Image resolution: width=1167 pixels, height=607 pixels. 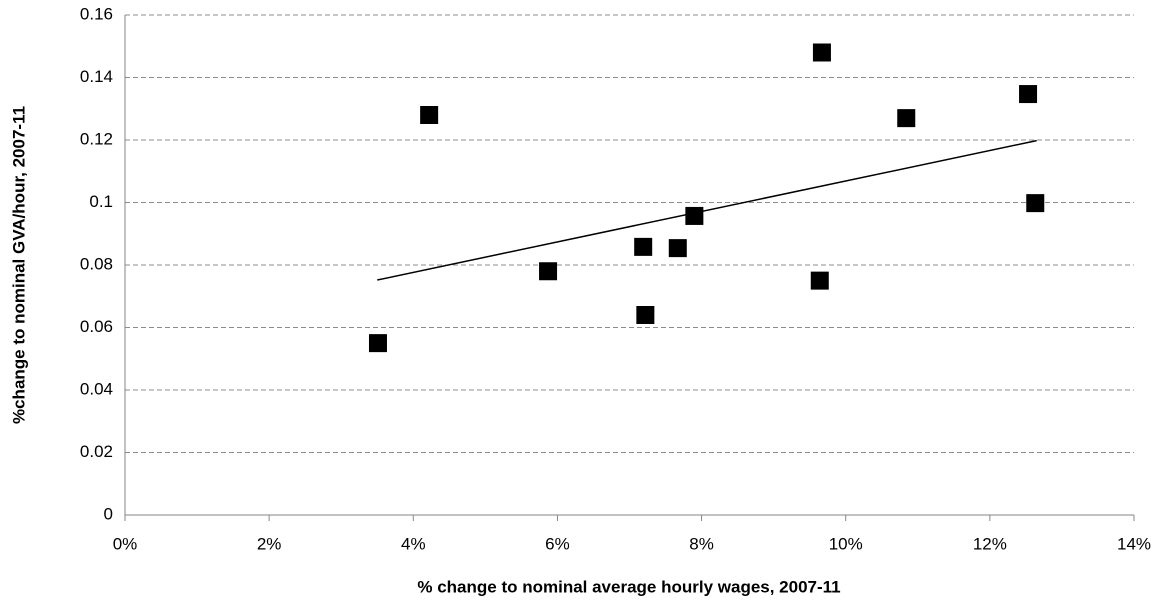 I want to click on y-tick-label: 0.06, so click(x=96, y=326).